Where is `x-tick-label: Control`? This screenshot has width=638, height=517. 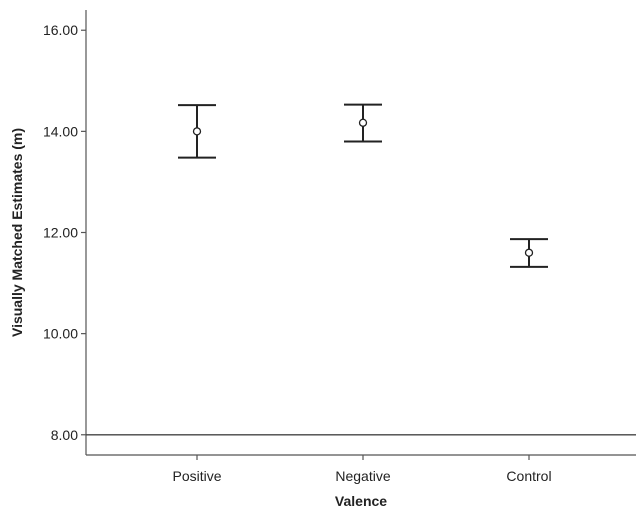
x-tick-label: Control is located at coordinates (528, 476).